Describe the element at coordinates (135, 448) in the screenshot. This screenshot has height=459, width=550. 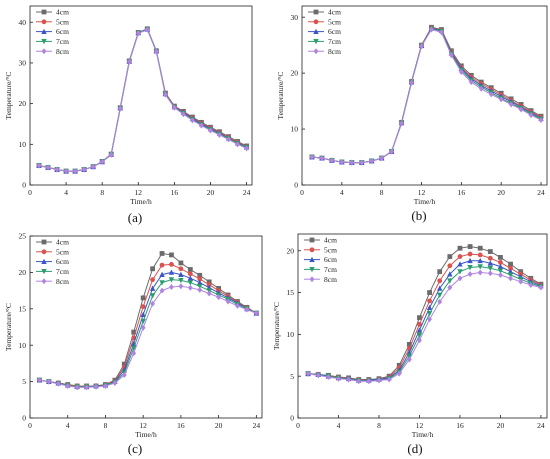
I see `panel-label: (c)` at that location.